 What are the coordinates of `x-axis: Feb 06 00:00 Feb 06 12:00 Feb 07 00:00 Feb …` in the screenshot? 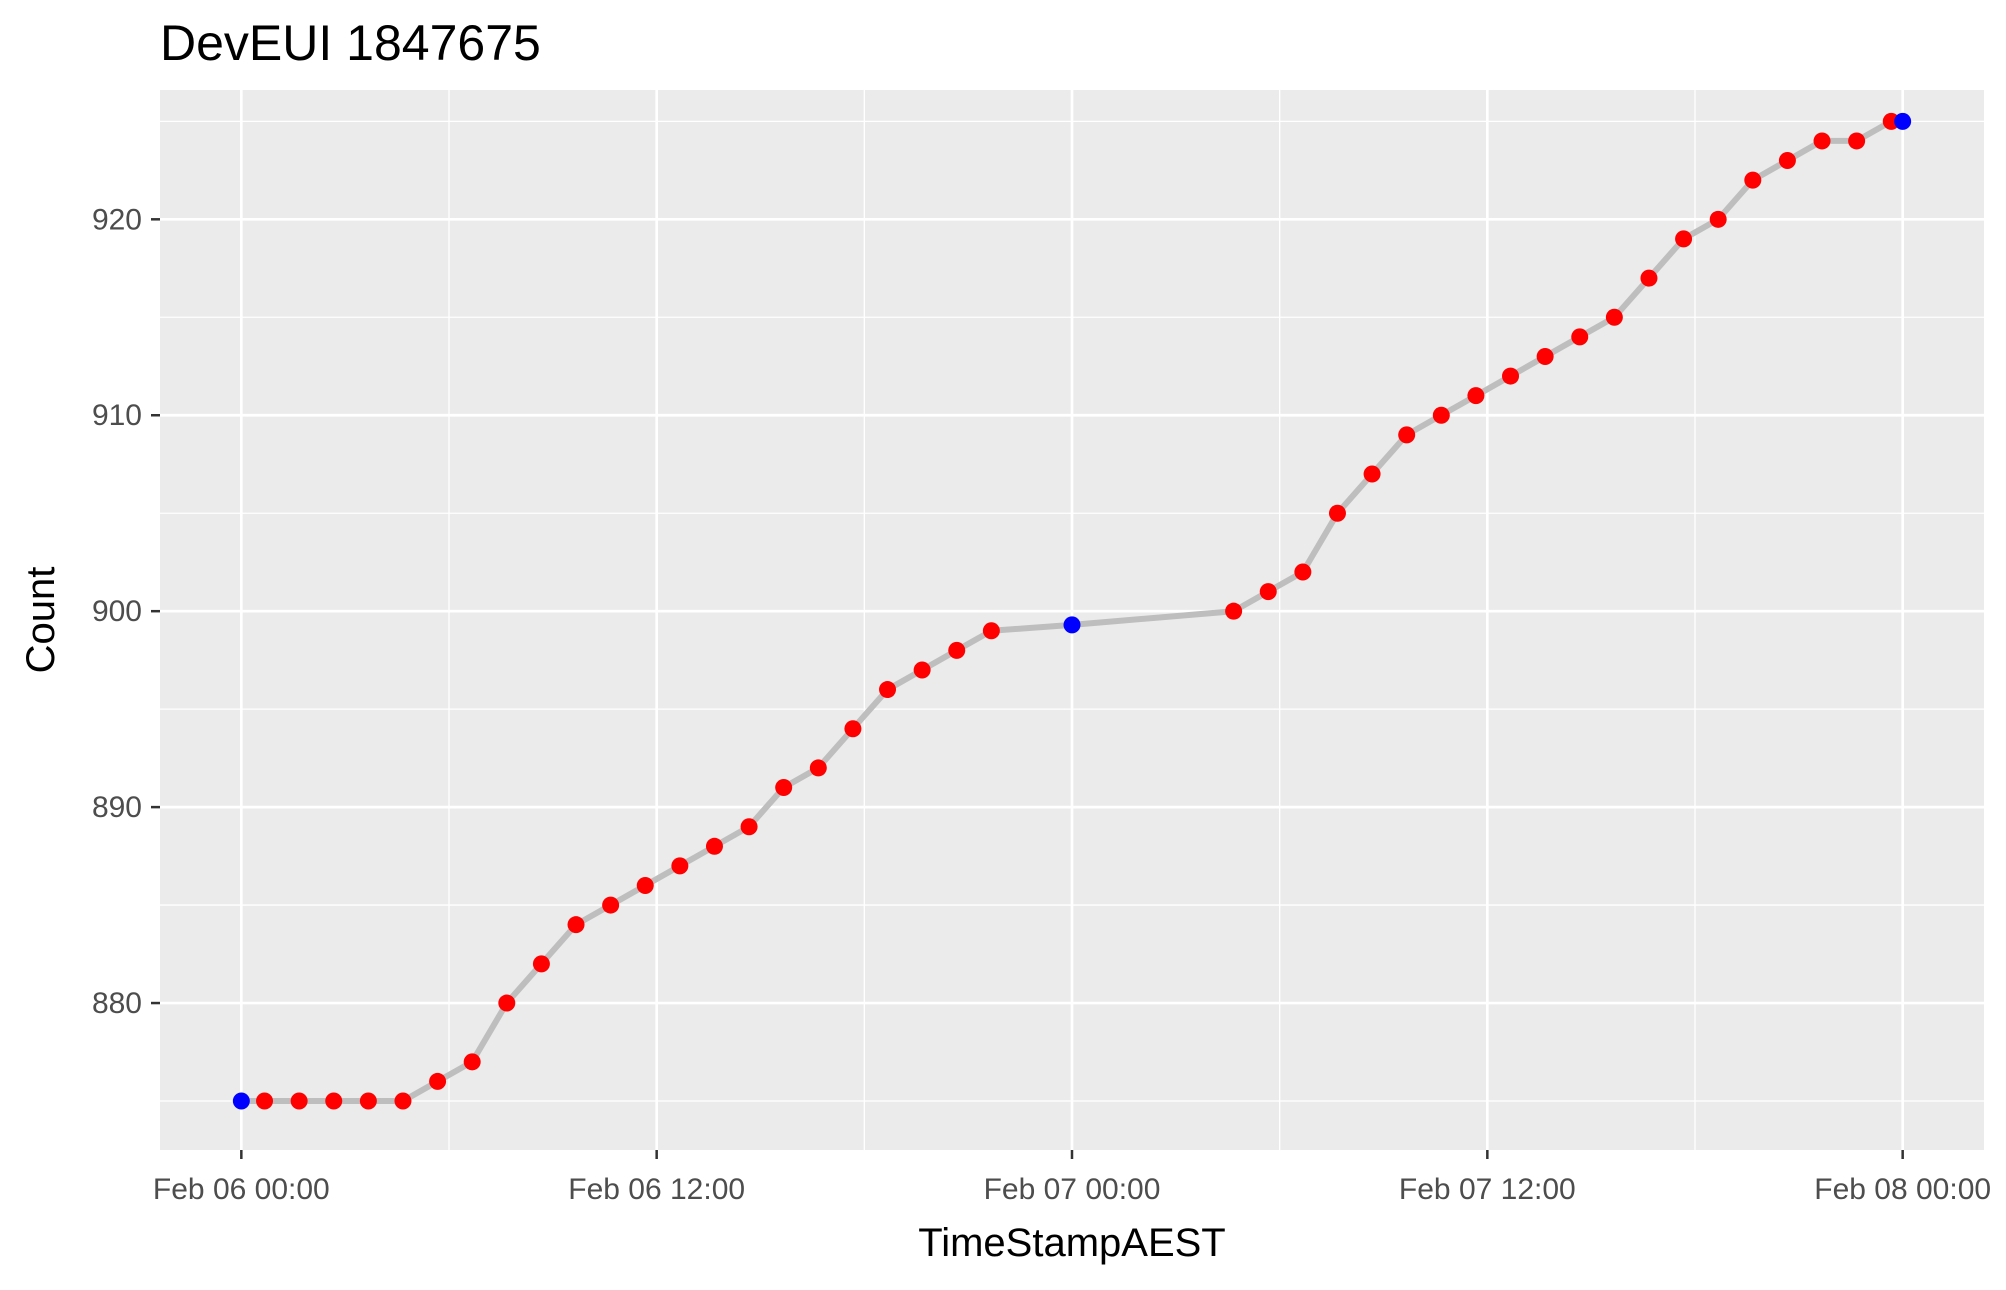 It's located at (1072, 1178).